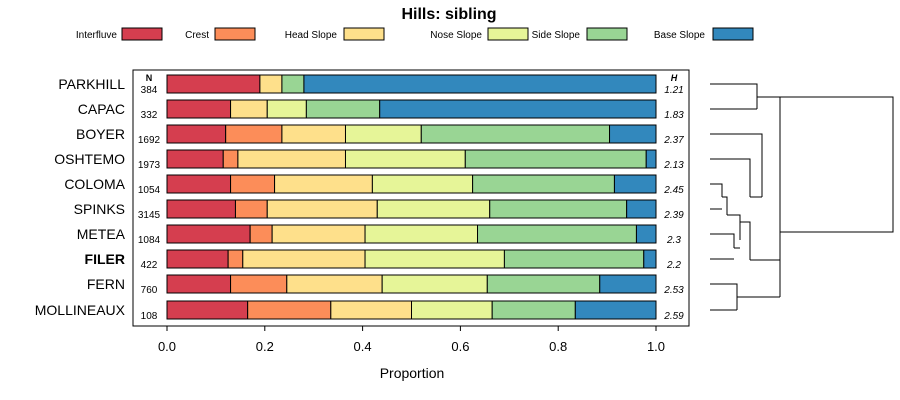 This screenshot has height=400, width=900. What do you see at coordinates (91, 84) in the screenshot?
I see `category-label: PARKHILL` at bounding box center [91, 84].